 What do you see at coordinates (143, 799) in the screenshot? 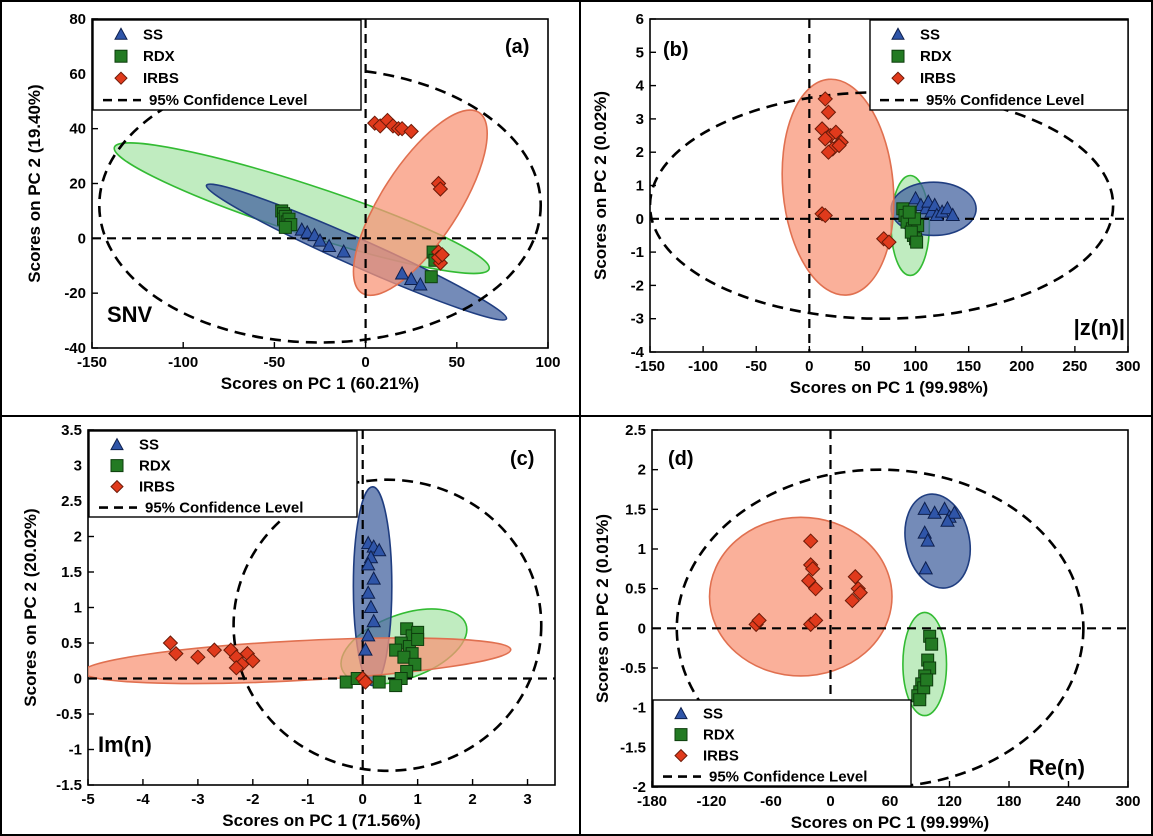
I see `x-tick-label: -4` at bounding box center [143, 799].